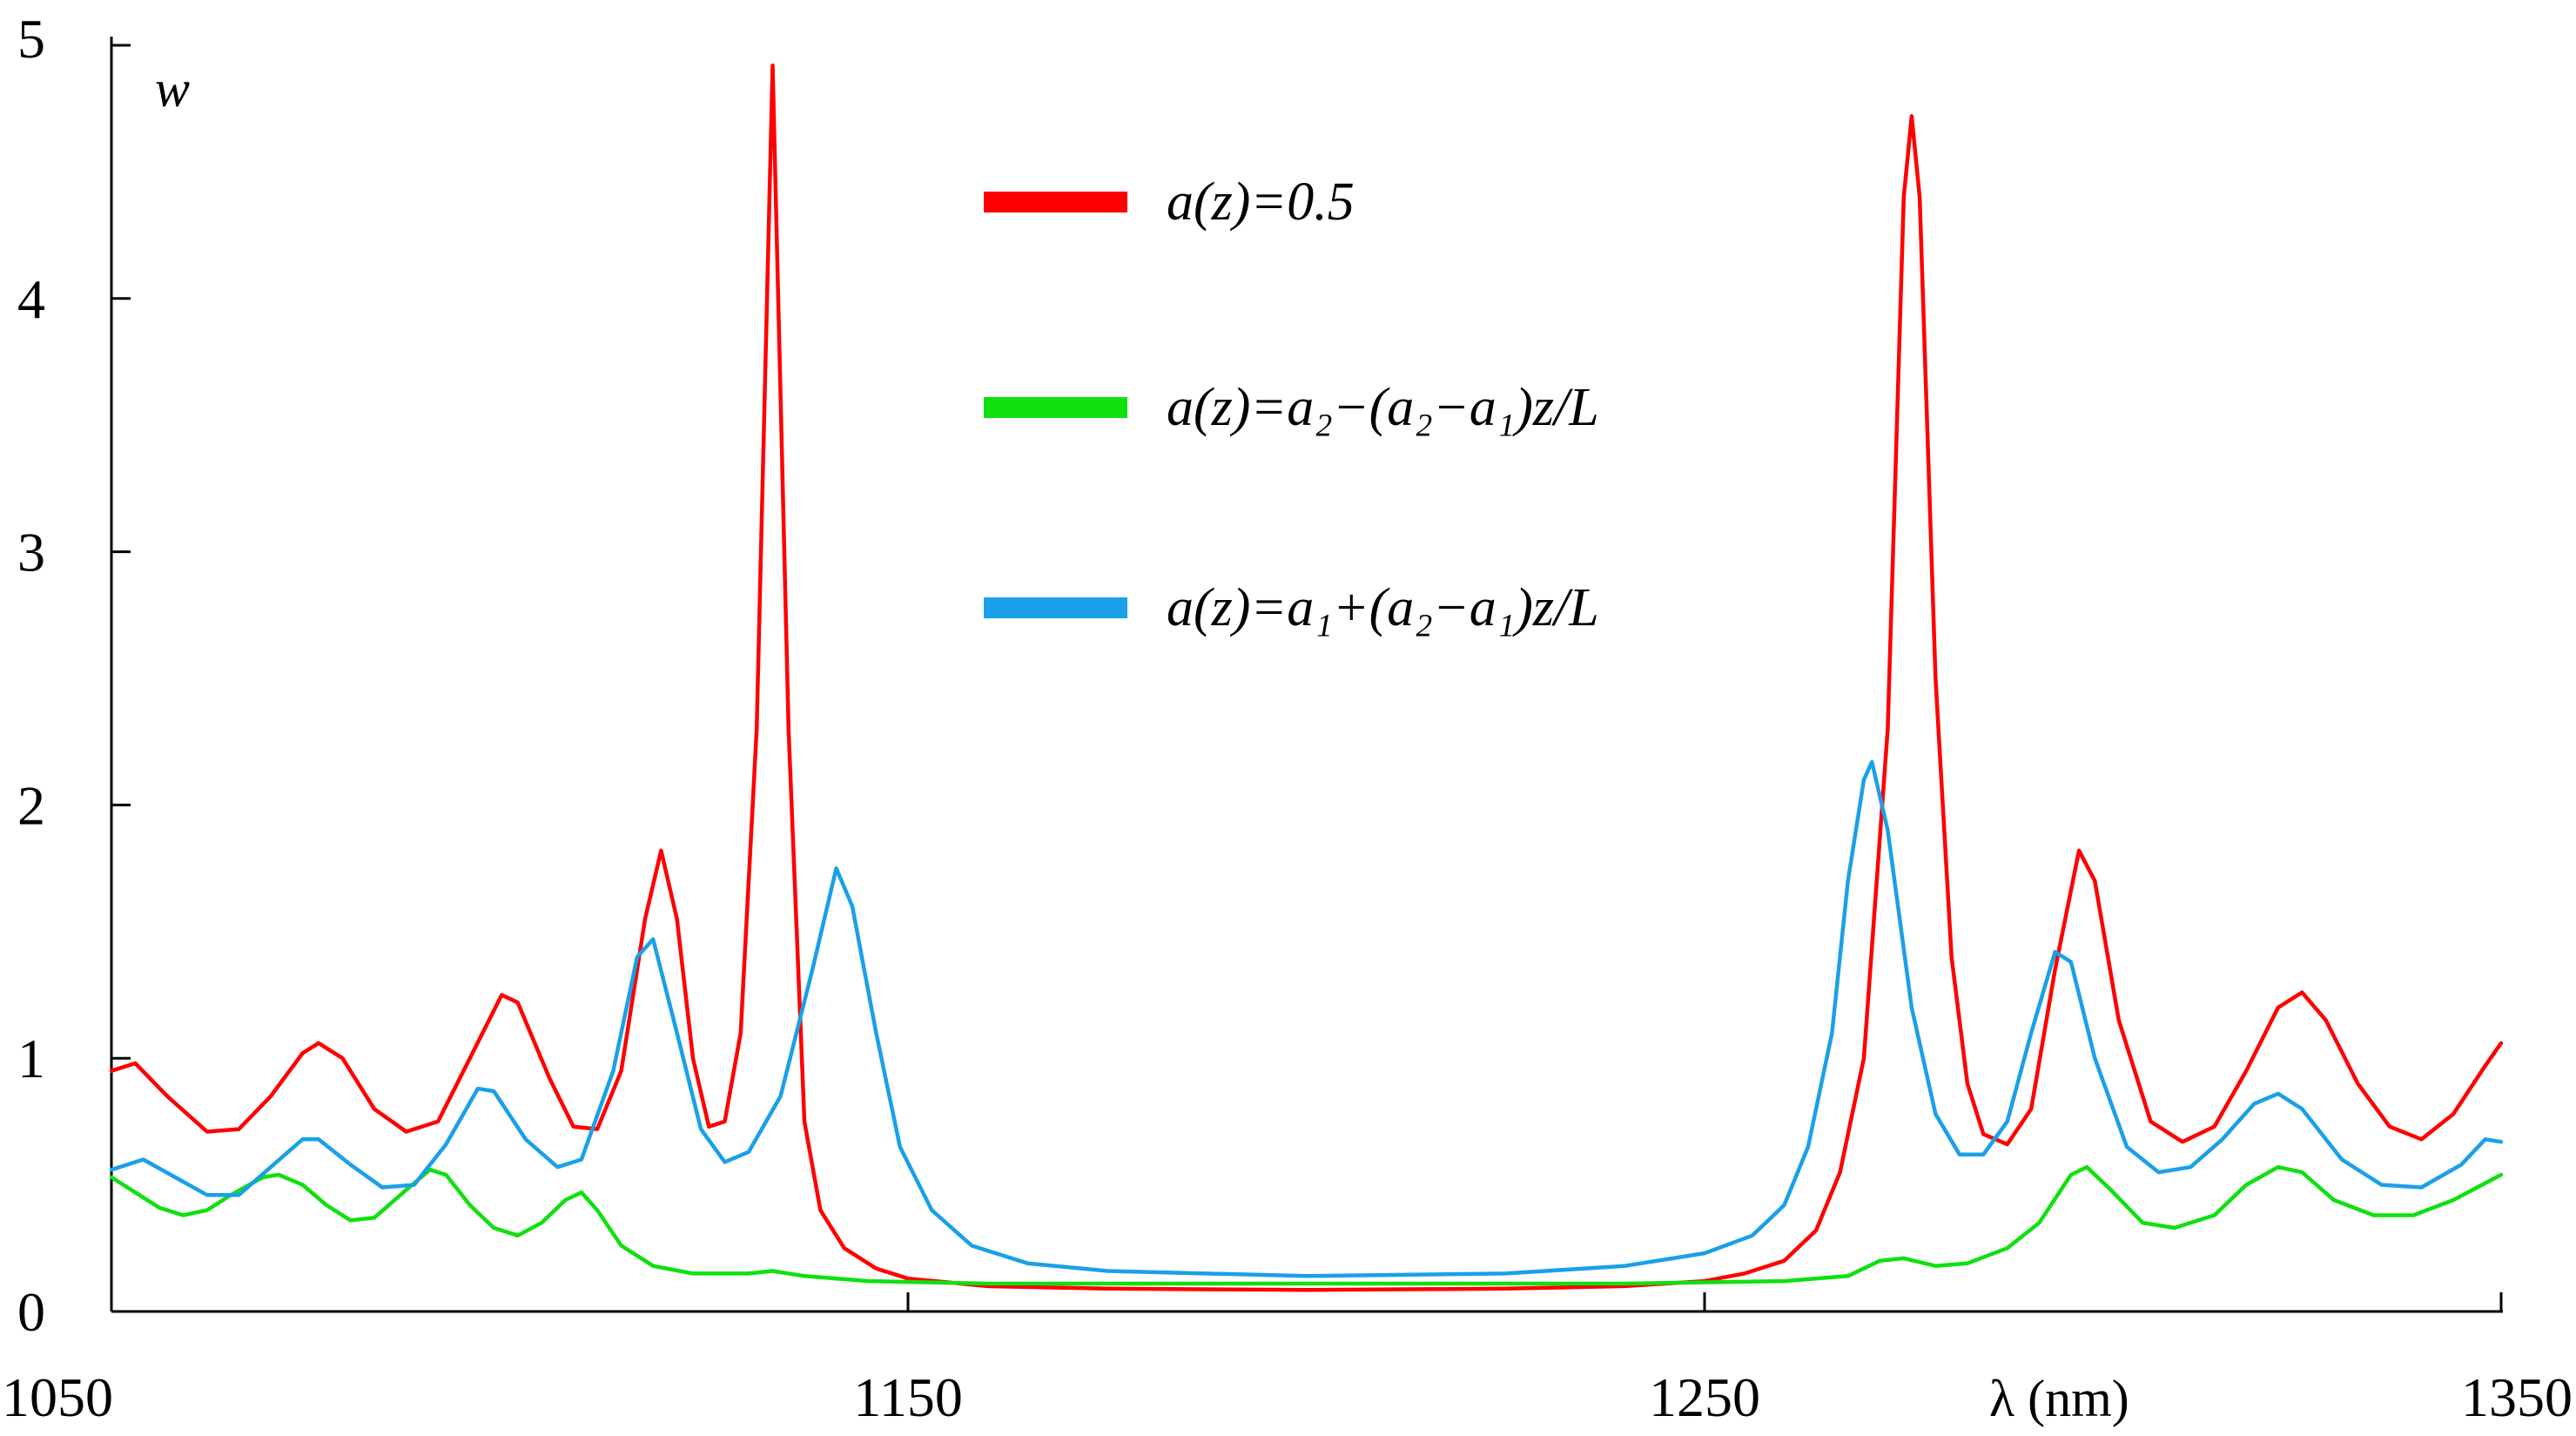  I want to click on y-axis-label: w, so click(172, 89).